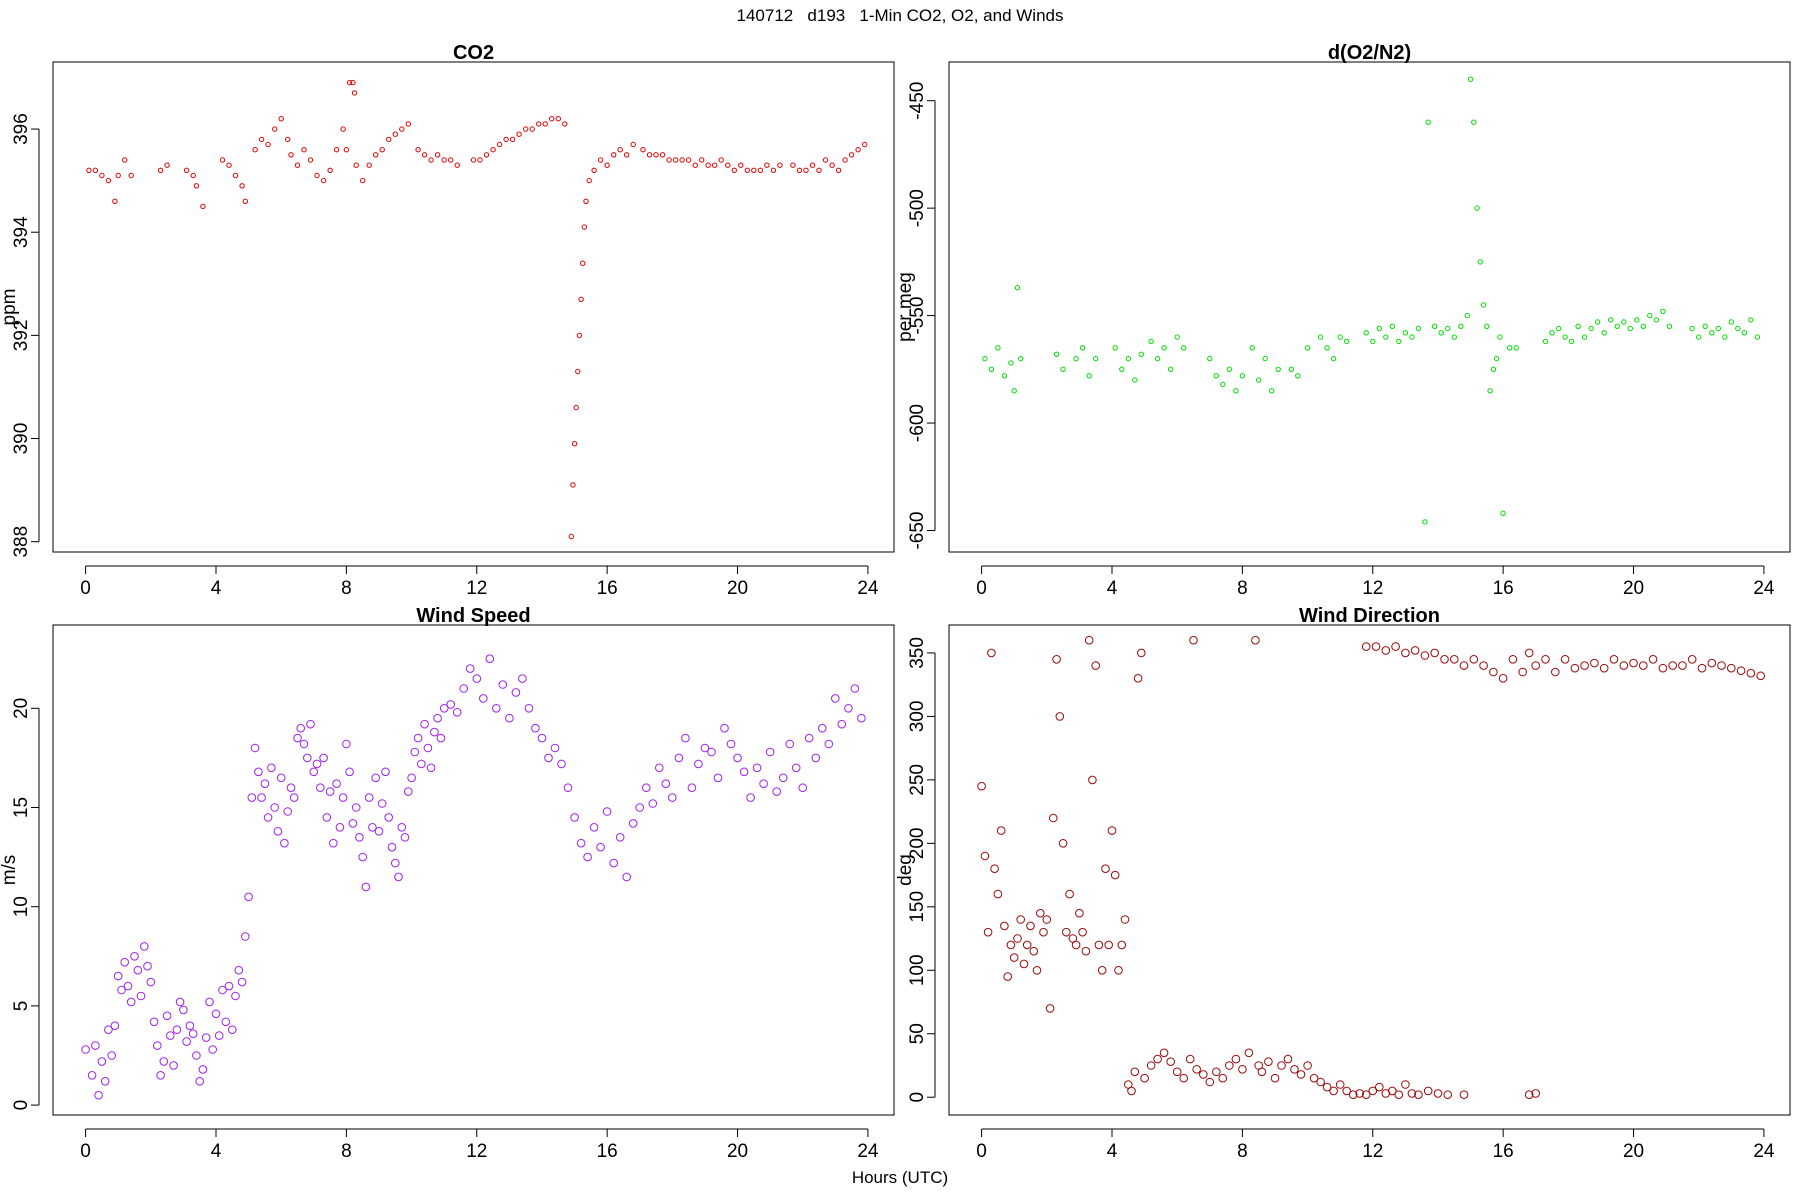 Image resolution: width=1800 pixels, height=1200 pixels. Describe the element at coordinates (1242, 1151) in the screenshot. I see `wind-direction-x-tick-label: 8` at that location.